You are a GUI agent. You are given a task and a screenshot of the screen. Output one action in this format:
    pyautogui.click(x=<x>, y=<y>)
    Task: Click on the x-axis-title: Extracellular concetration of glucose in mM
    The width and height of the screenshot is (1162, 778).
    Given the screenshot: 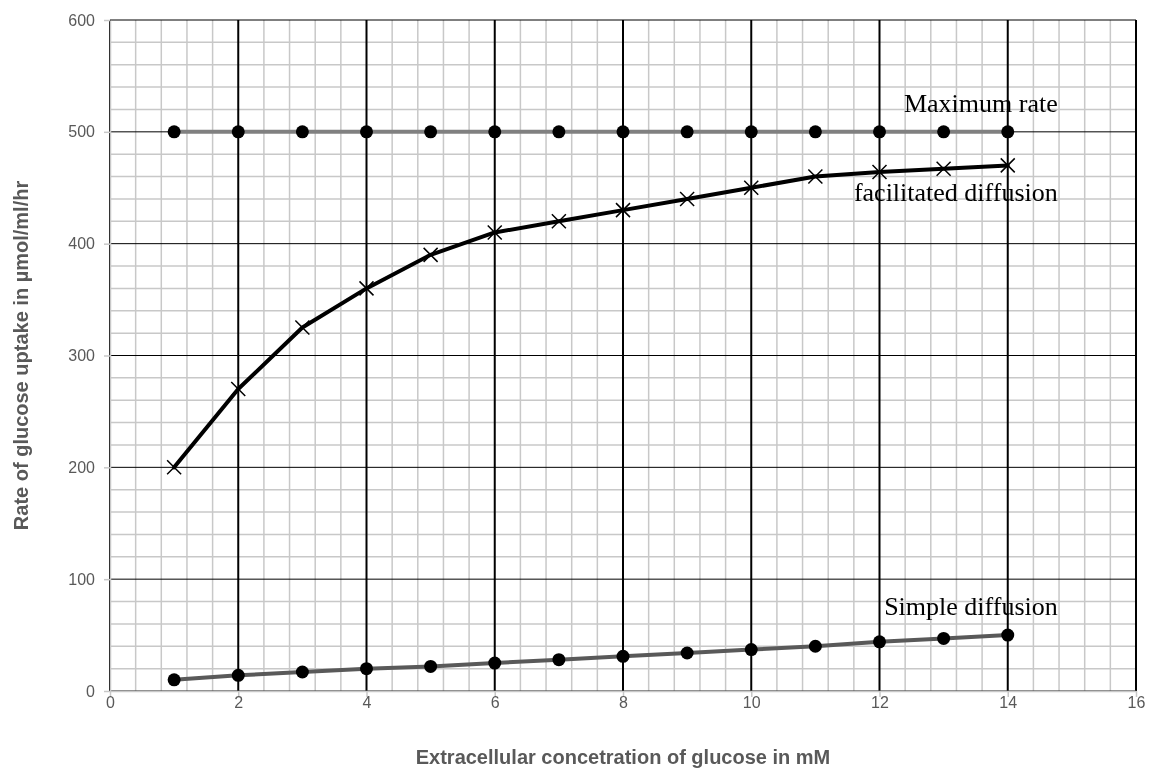 What is the action you would take?
    pyautogui.click(x=623, y=757)
    